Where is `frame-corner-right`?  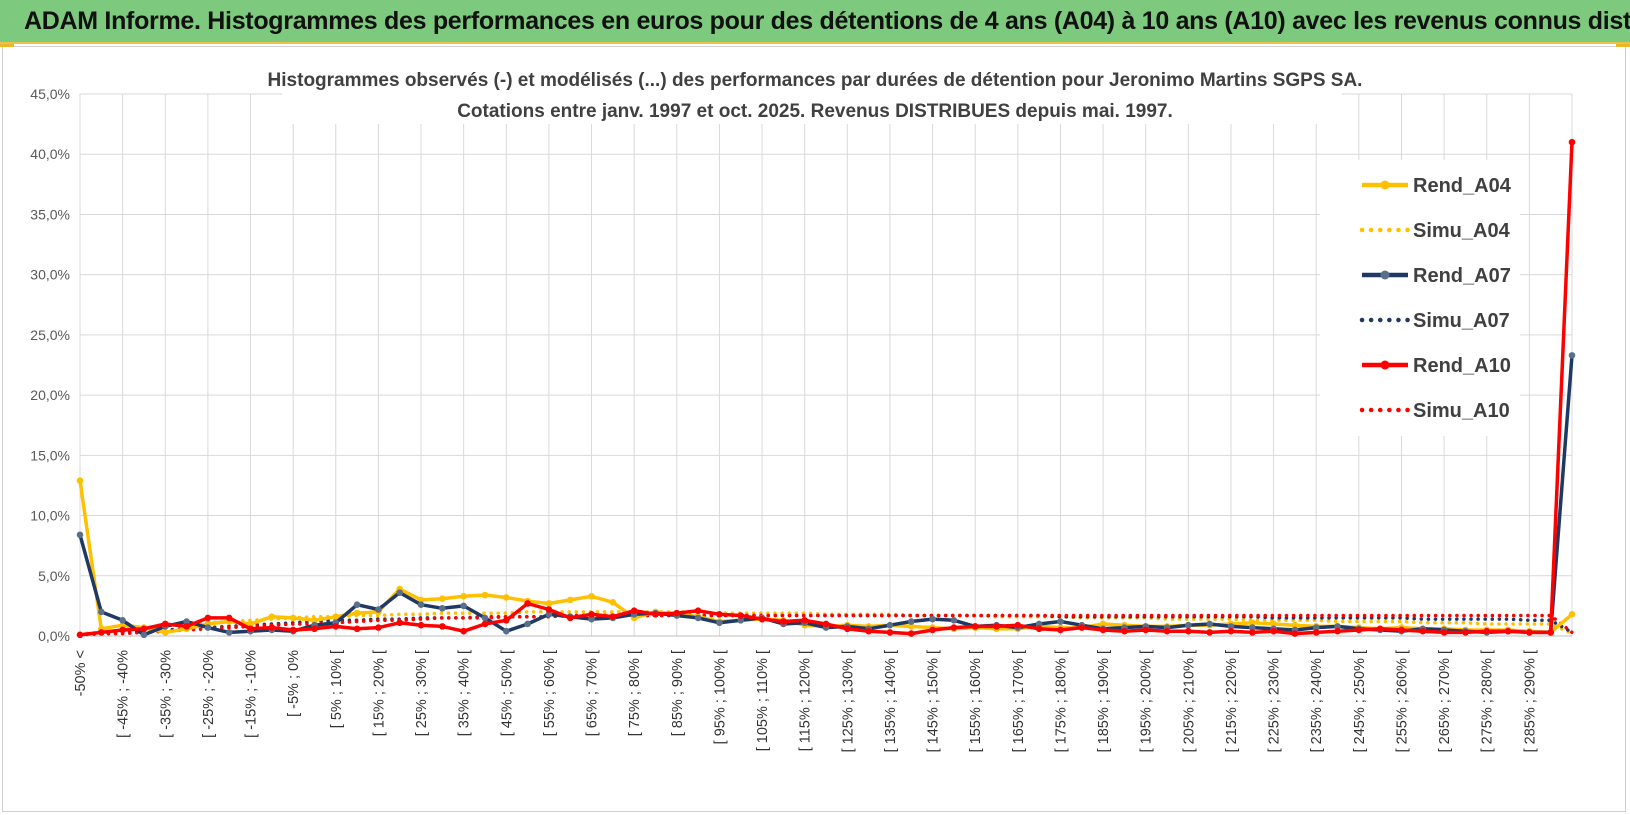
frame-corner-right is located at coordinates (1623, 45).